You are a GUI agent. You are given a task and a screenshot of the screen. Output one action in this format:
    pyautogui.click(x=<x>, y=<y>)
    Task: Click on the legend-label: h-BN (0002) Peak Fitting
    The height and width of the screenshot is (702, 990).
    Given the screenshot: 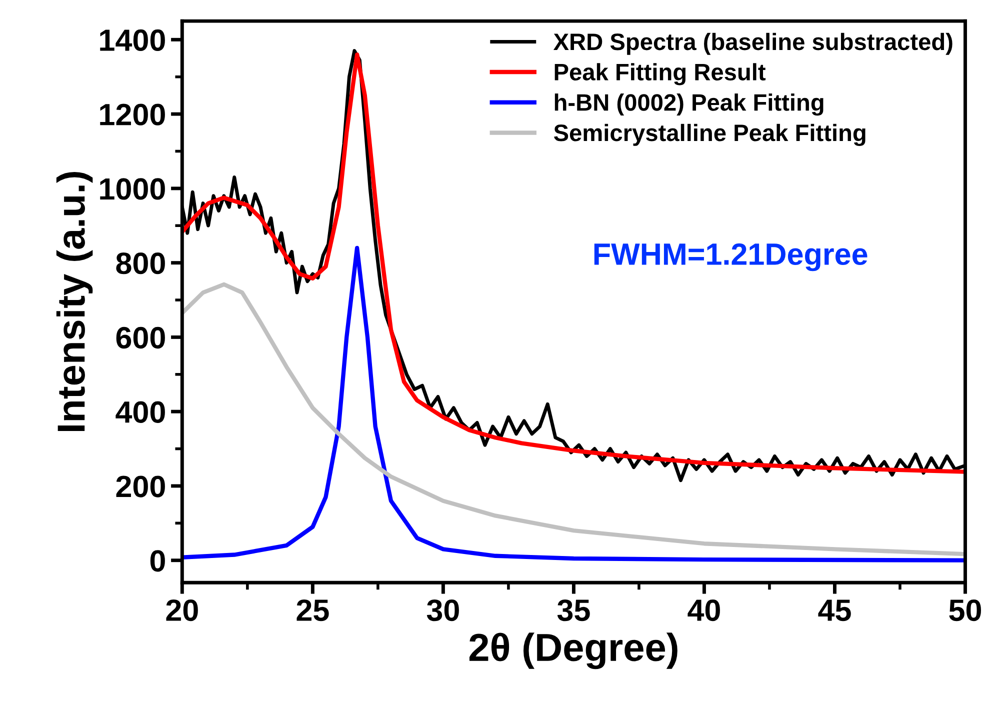 What is the action you would take?
    pyautogui.click(x=689, y=105)
    